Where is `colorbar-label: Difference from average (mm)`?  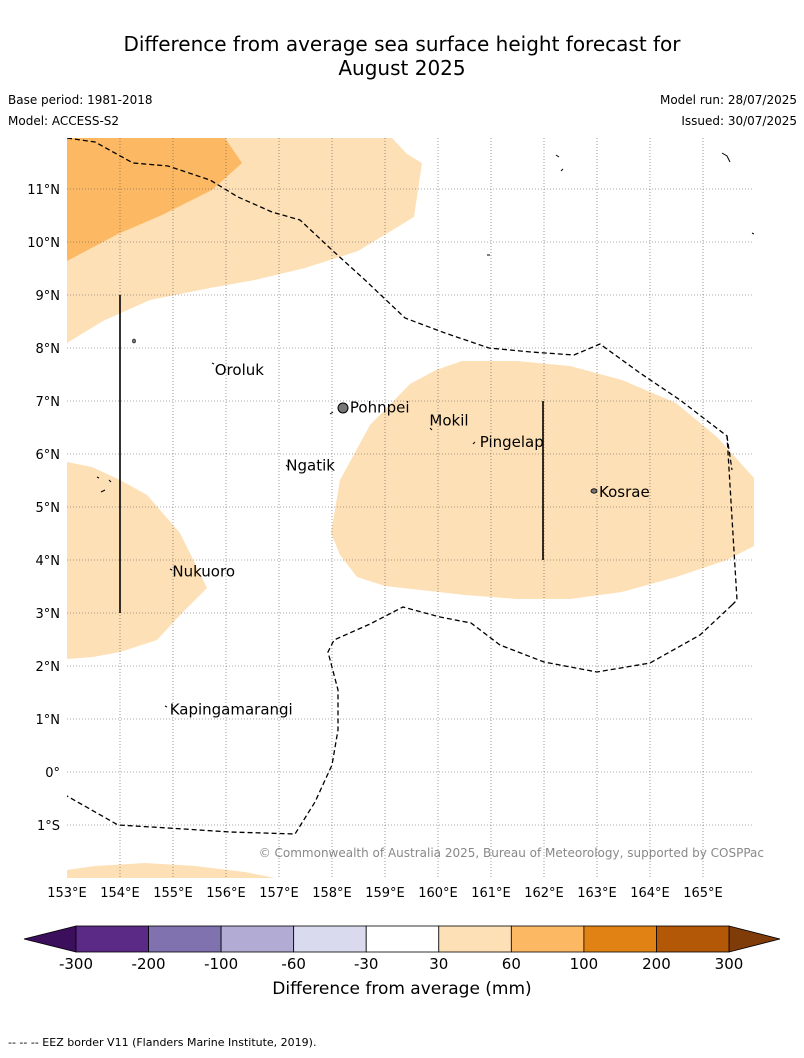
colorbar-label: Difference from average (mm) is located at coordinates (402, 989).